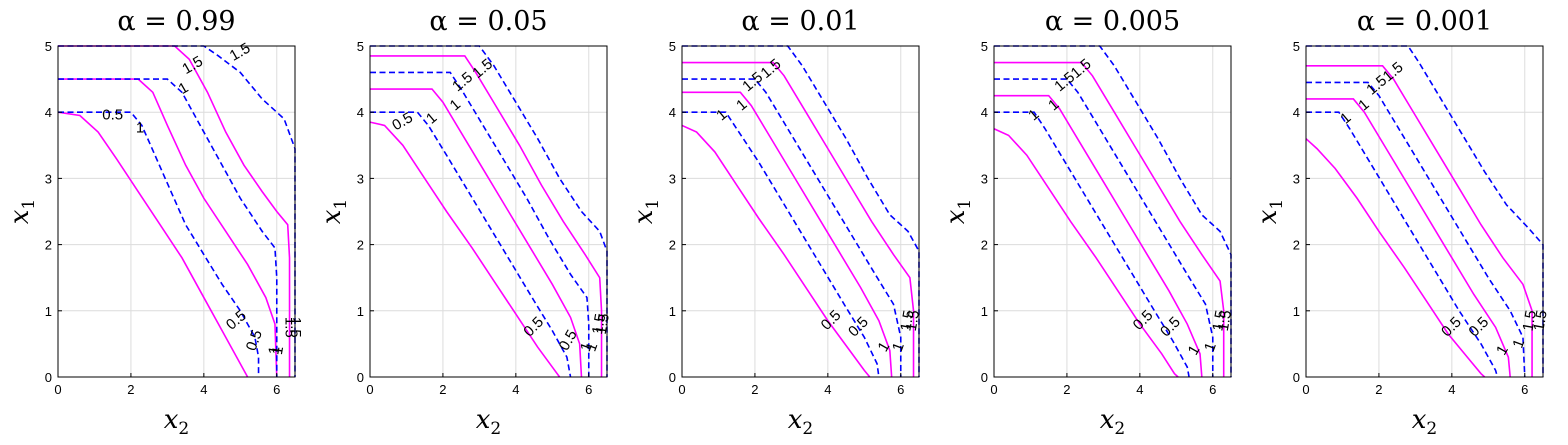  Describe the element at coordinates (488, 21) in the screenshot. I see `chart-title: α = 0.05` at that location.